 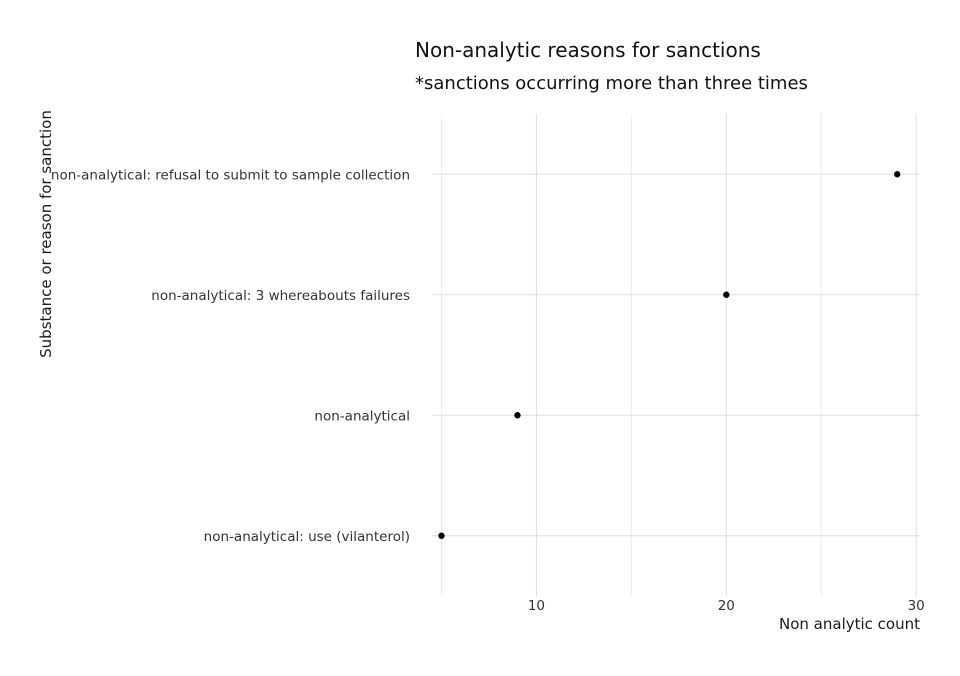 I want to click on x-tick-label: 10, so click(x=536, y=606).